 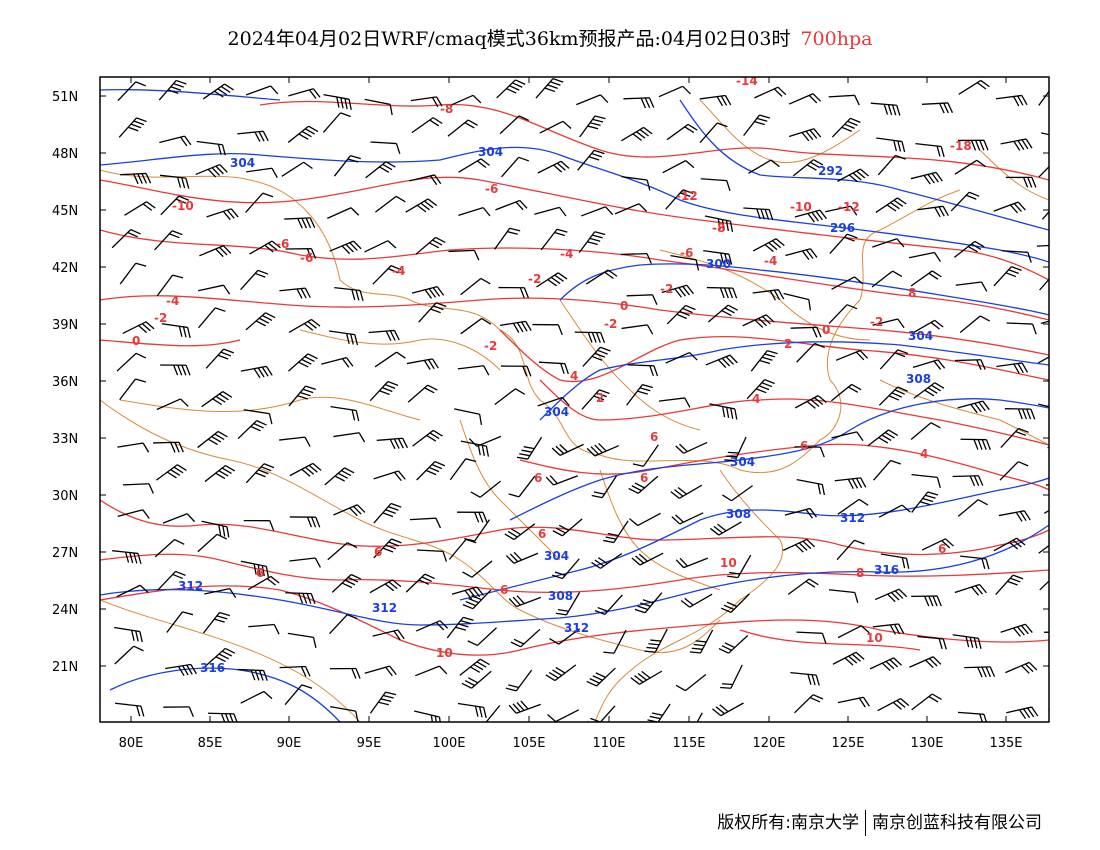 I want to click on lat-label: 27N, so click(x=65, y=553).